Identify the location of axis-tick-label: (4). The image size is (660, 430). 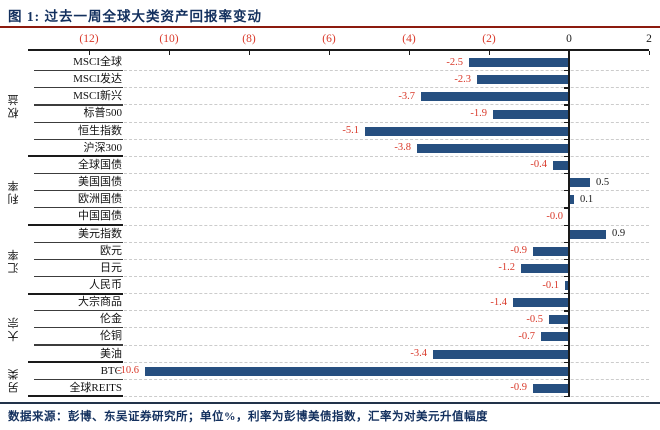
(409, 39).